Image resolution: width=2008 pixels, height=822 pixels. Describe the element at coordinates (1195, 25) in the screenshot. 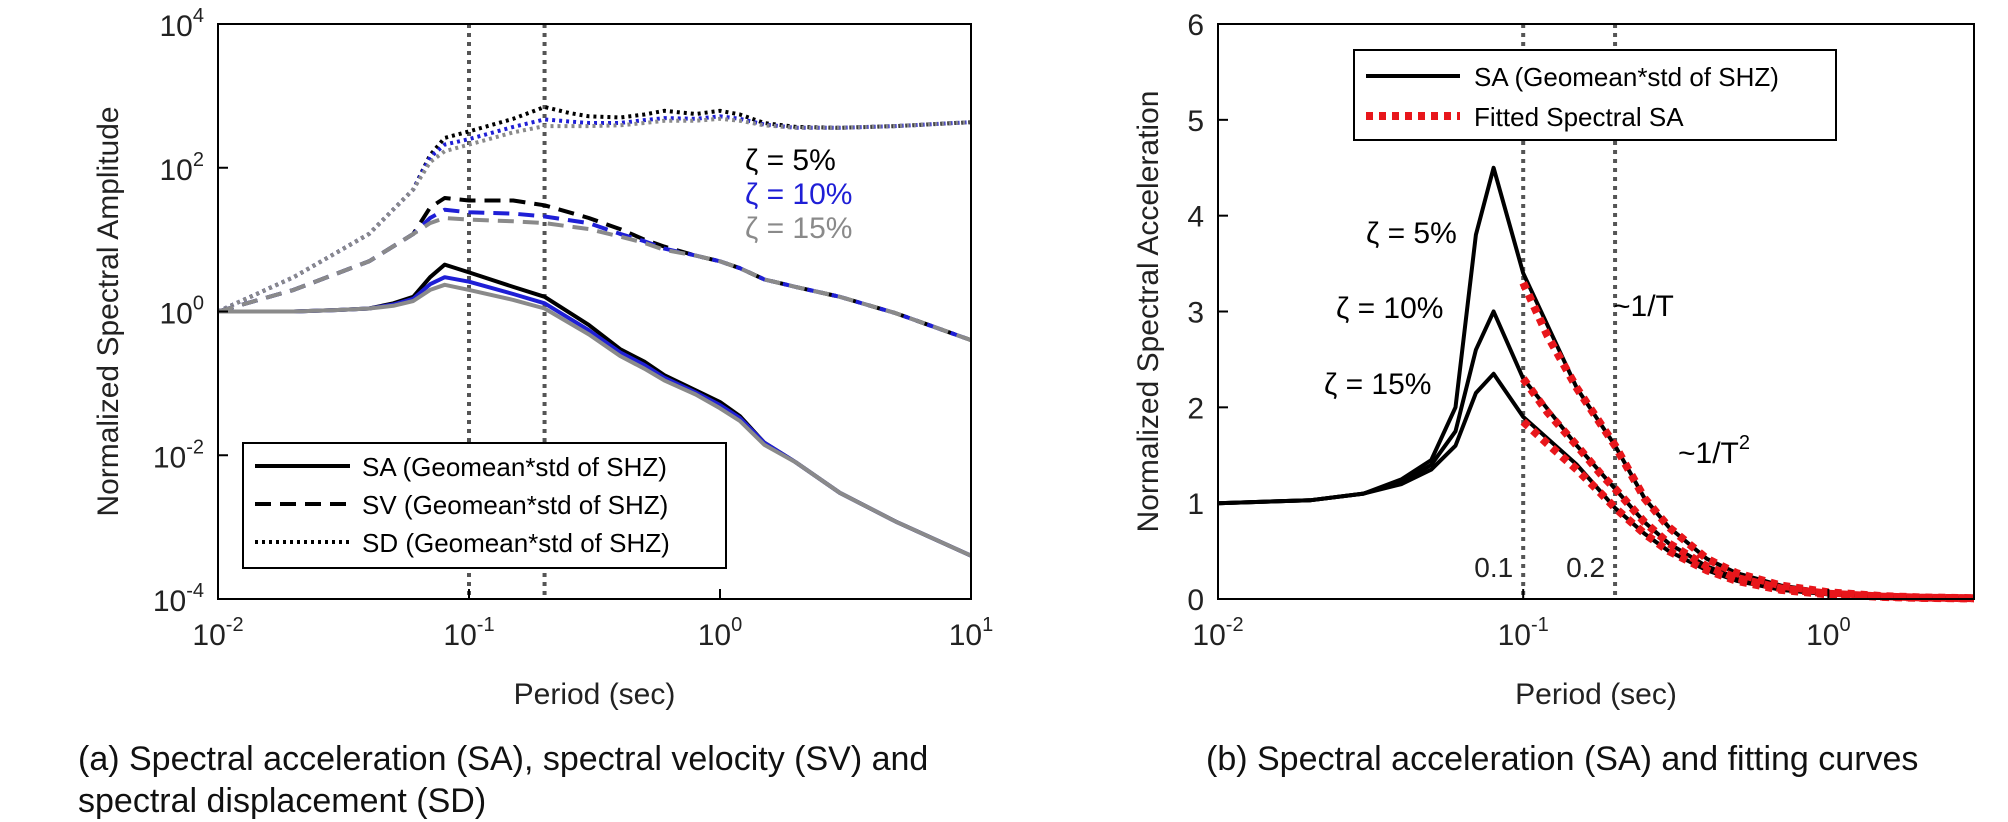

I see `panel-b-y-tick-label-6: 6` at that location.